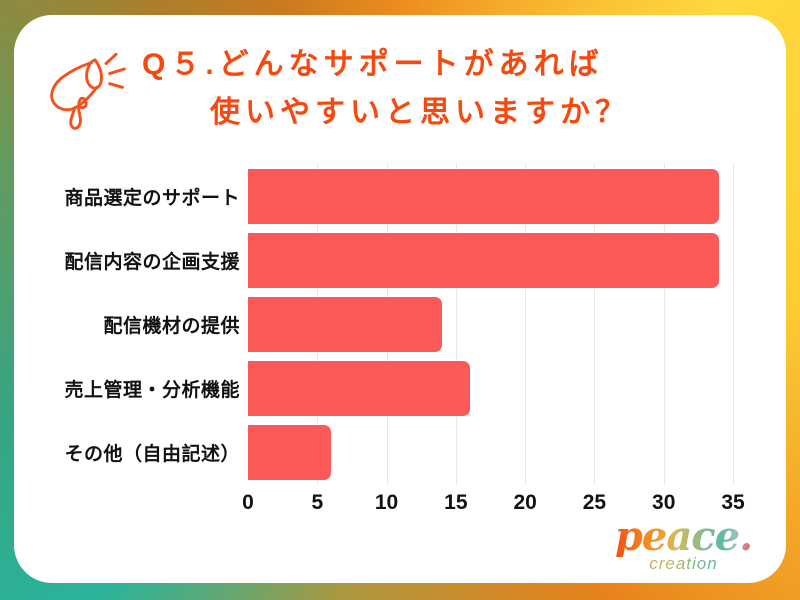 The height and width of the screenshot is (600, 800). Describe the element at coordinates (317, 502) in the screenshot. I see `x-tick-label-5: 5` at that location.